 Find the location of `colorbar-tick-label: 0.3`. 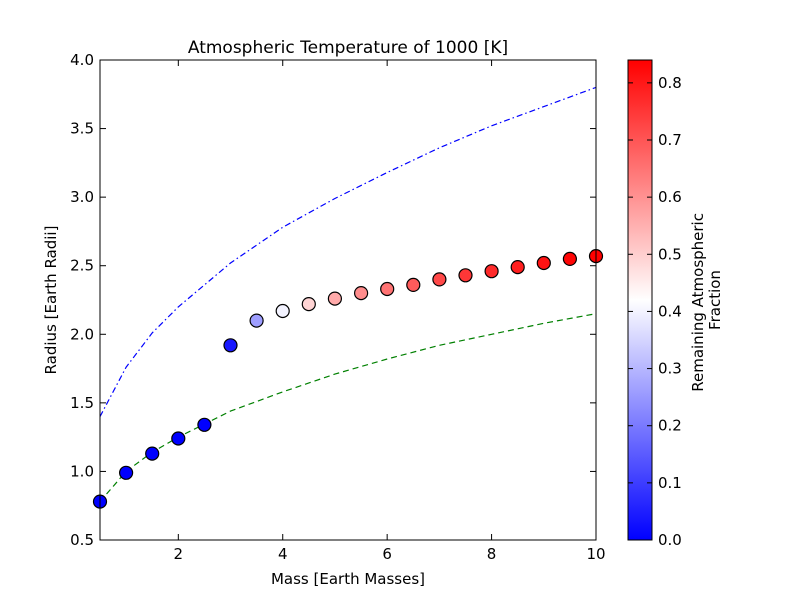

colorbar-tick-label: 0.3 is located at coordinates (670, 369).